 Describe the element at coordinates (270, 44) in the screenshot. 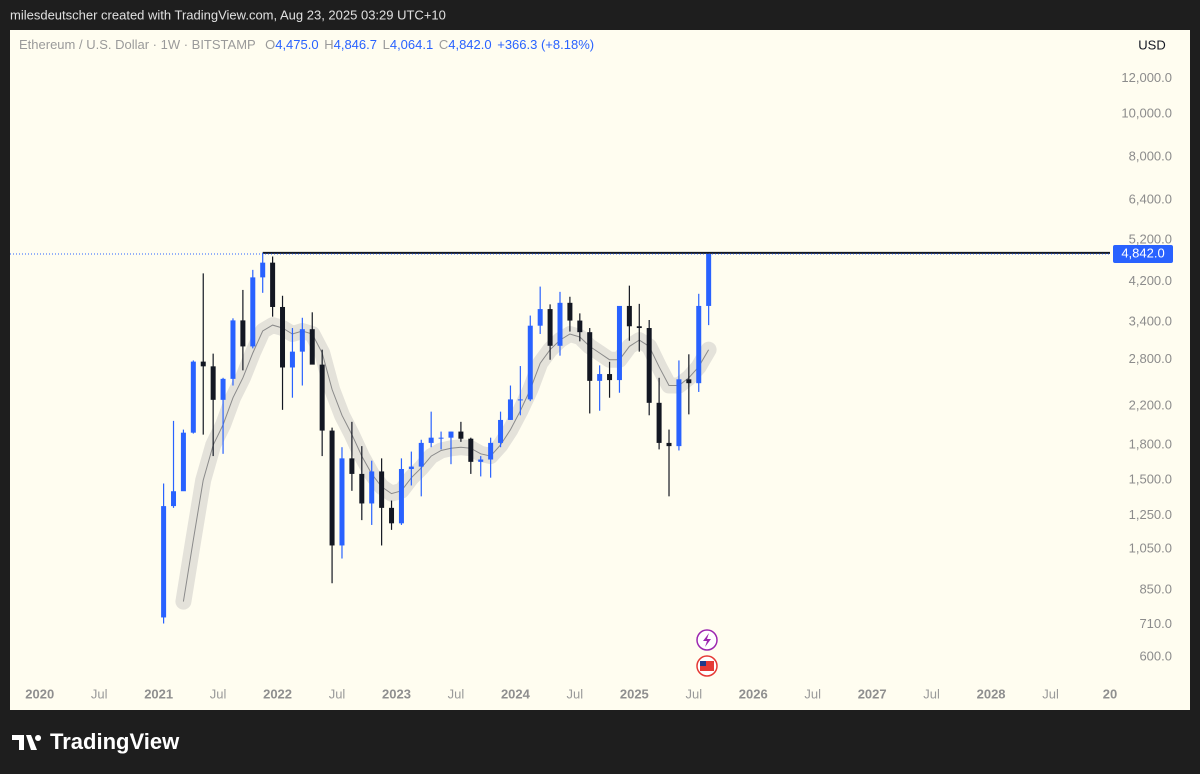

I see `ohlc-key: O` at that location.